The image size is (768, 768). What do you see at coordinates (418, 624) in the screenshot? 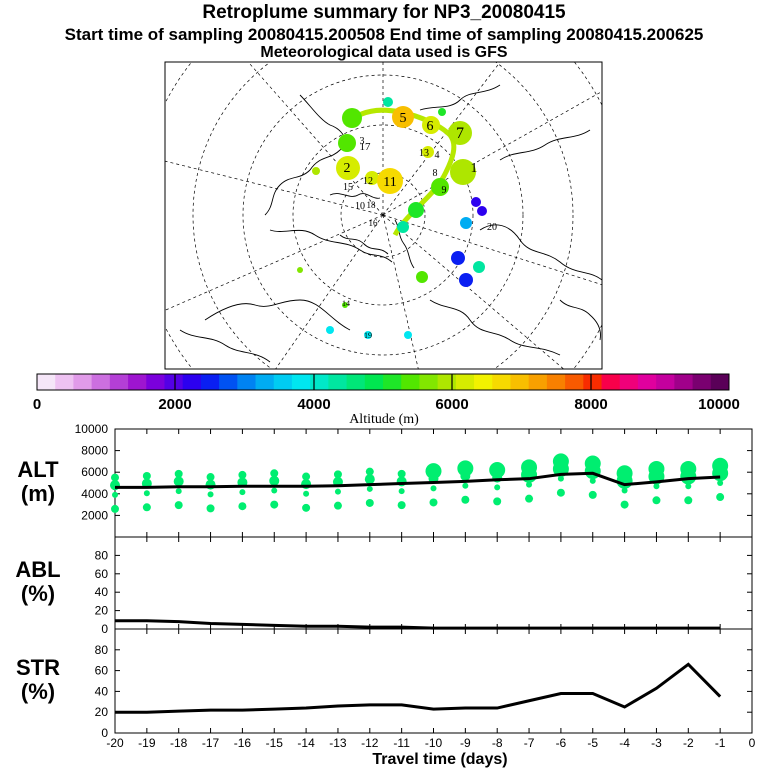
I see `series-line-abl` at bounding box center [418, 624].